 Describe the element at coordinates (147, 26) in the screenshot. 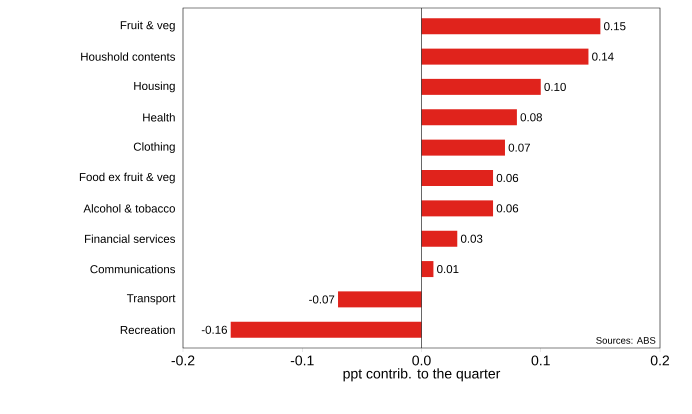

I see `y-tick-label: Fruit & veg` at that location.